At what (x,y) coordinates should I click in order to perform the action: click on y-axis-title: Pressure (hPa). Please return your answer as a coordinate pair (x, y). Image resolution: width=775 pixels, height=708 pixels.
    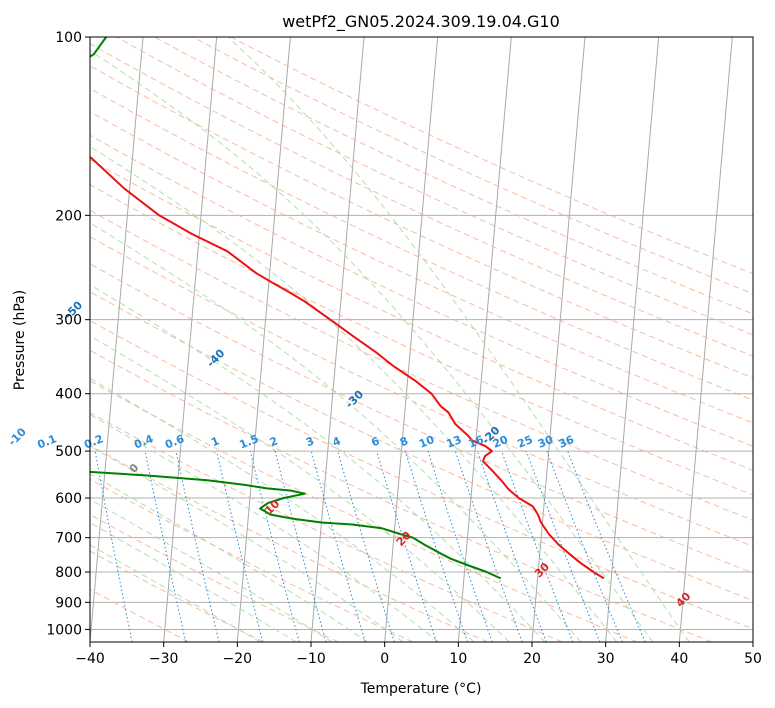
    Looking at the image, I should click on (20, 340).